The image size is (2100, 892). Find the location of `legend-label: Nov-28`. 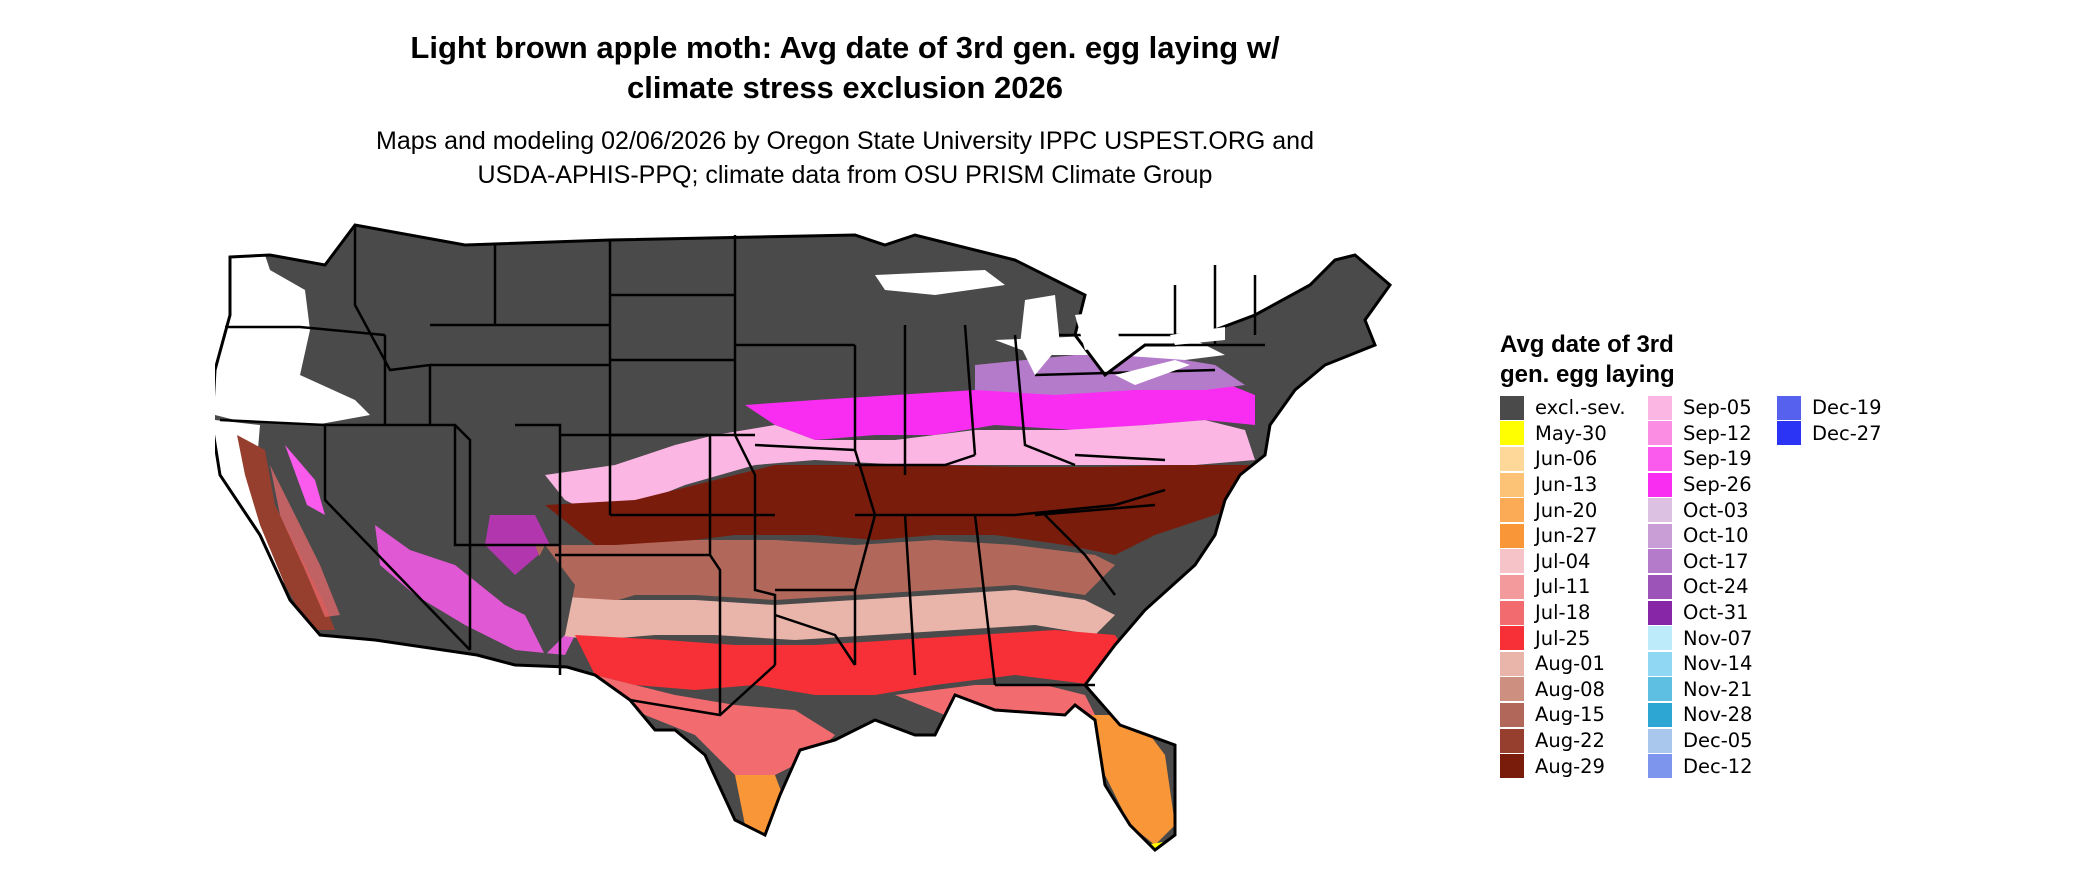

legend-label: Nov-28 is located at coordinates (1718, 715).